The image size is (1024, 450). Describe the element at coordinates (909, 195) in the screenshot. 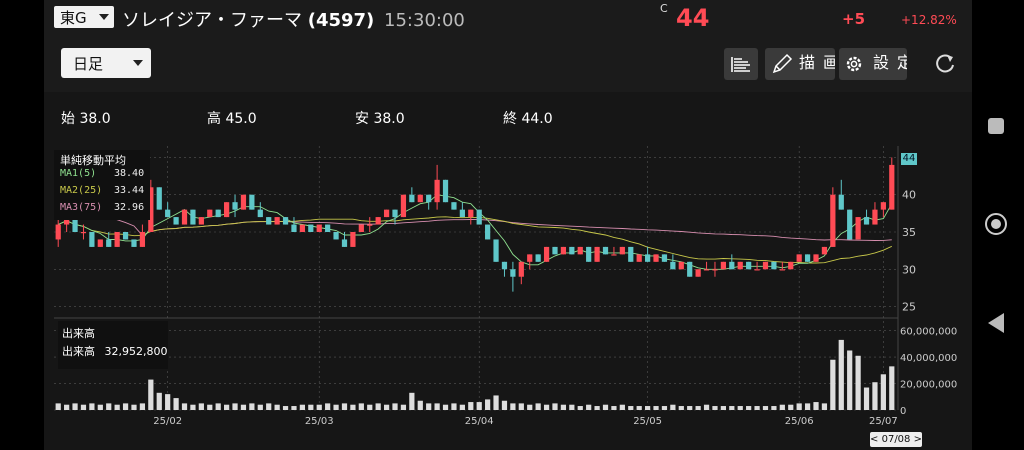

I see `price-tick-label: 40` at that location.